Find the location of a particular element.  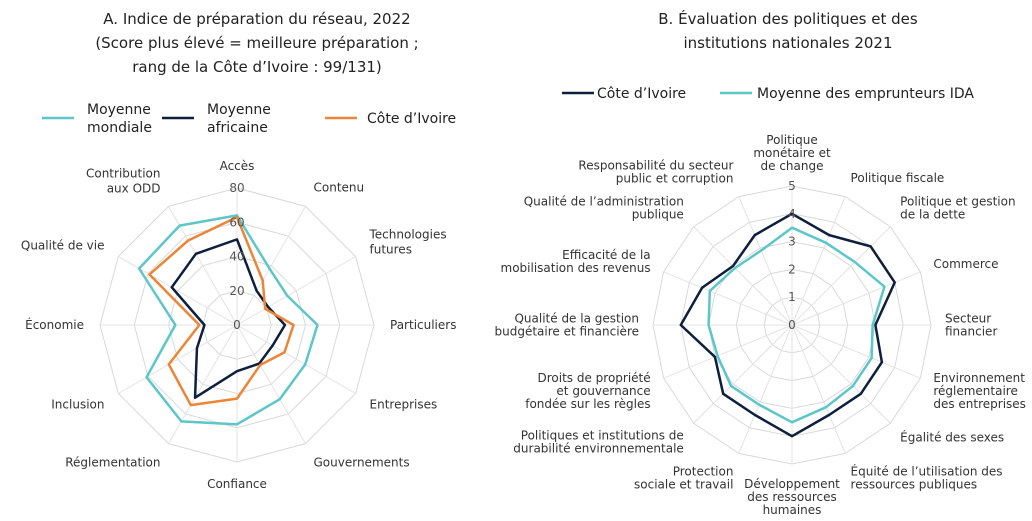

axis-label: Entreprises is located at coordinates (404, 405).